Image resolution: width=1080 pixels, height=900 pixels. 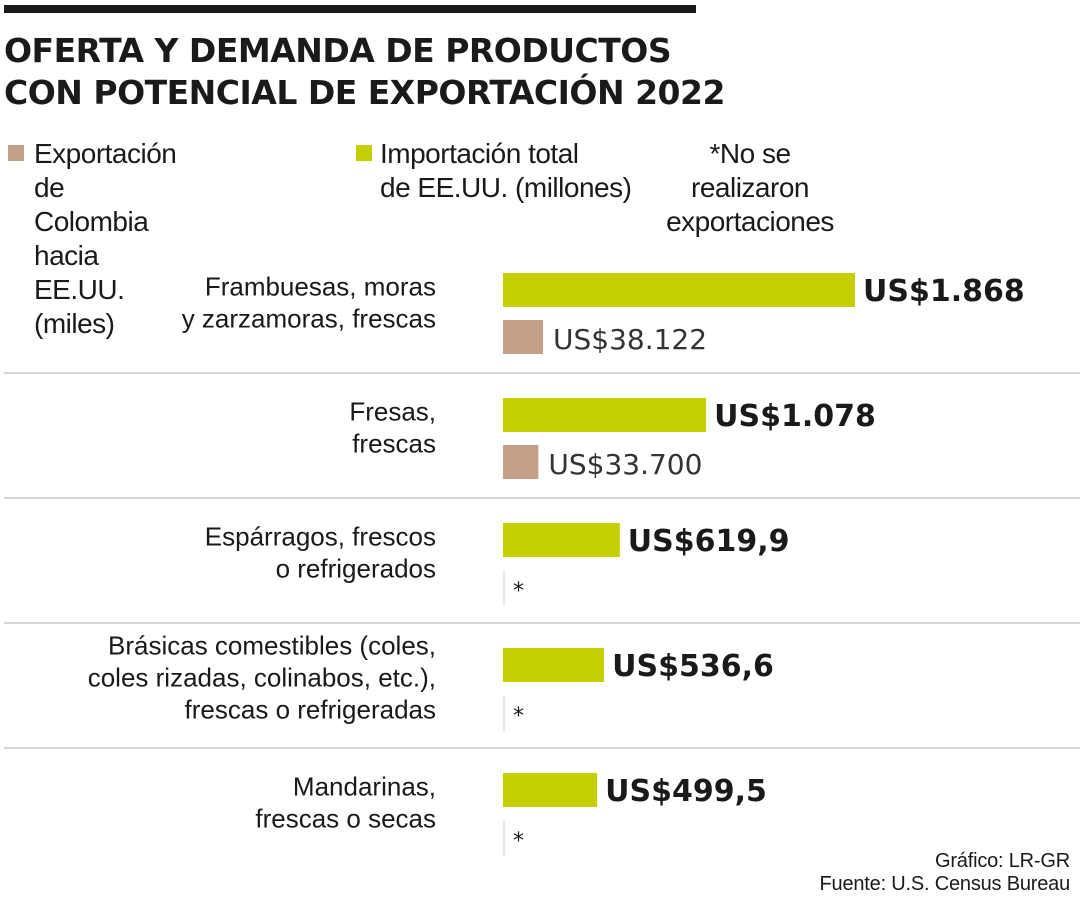 I want to click on import-value-label: US$536,6, so click(x=693, y=666).